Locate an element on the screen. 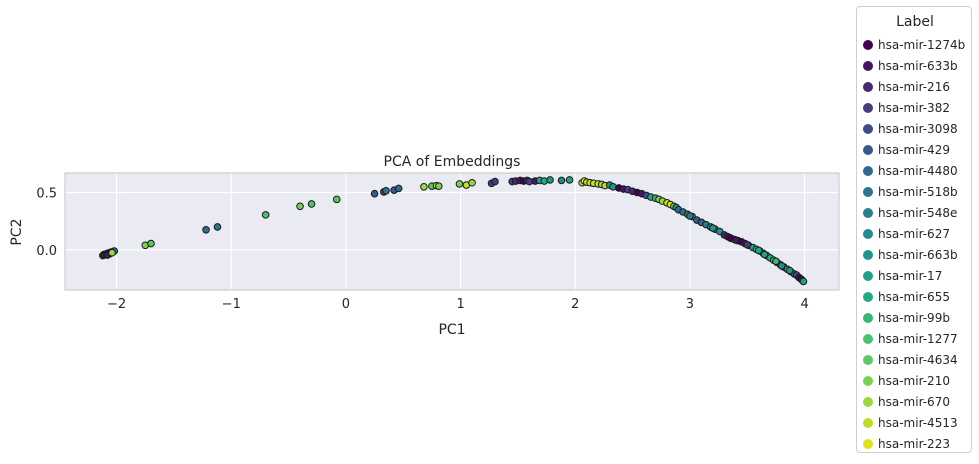 The image size is (979, 464). legend-item: hsa-mir-210 is located at coordinates (906, 381).